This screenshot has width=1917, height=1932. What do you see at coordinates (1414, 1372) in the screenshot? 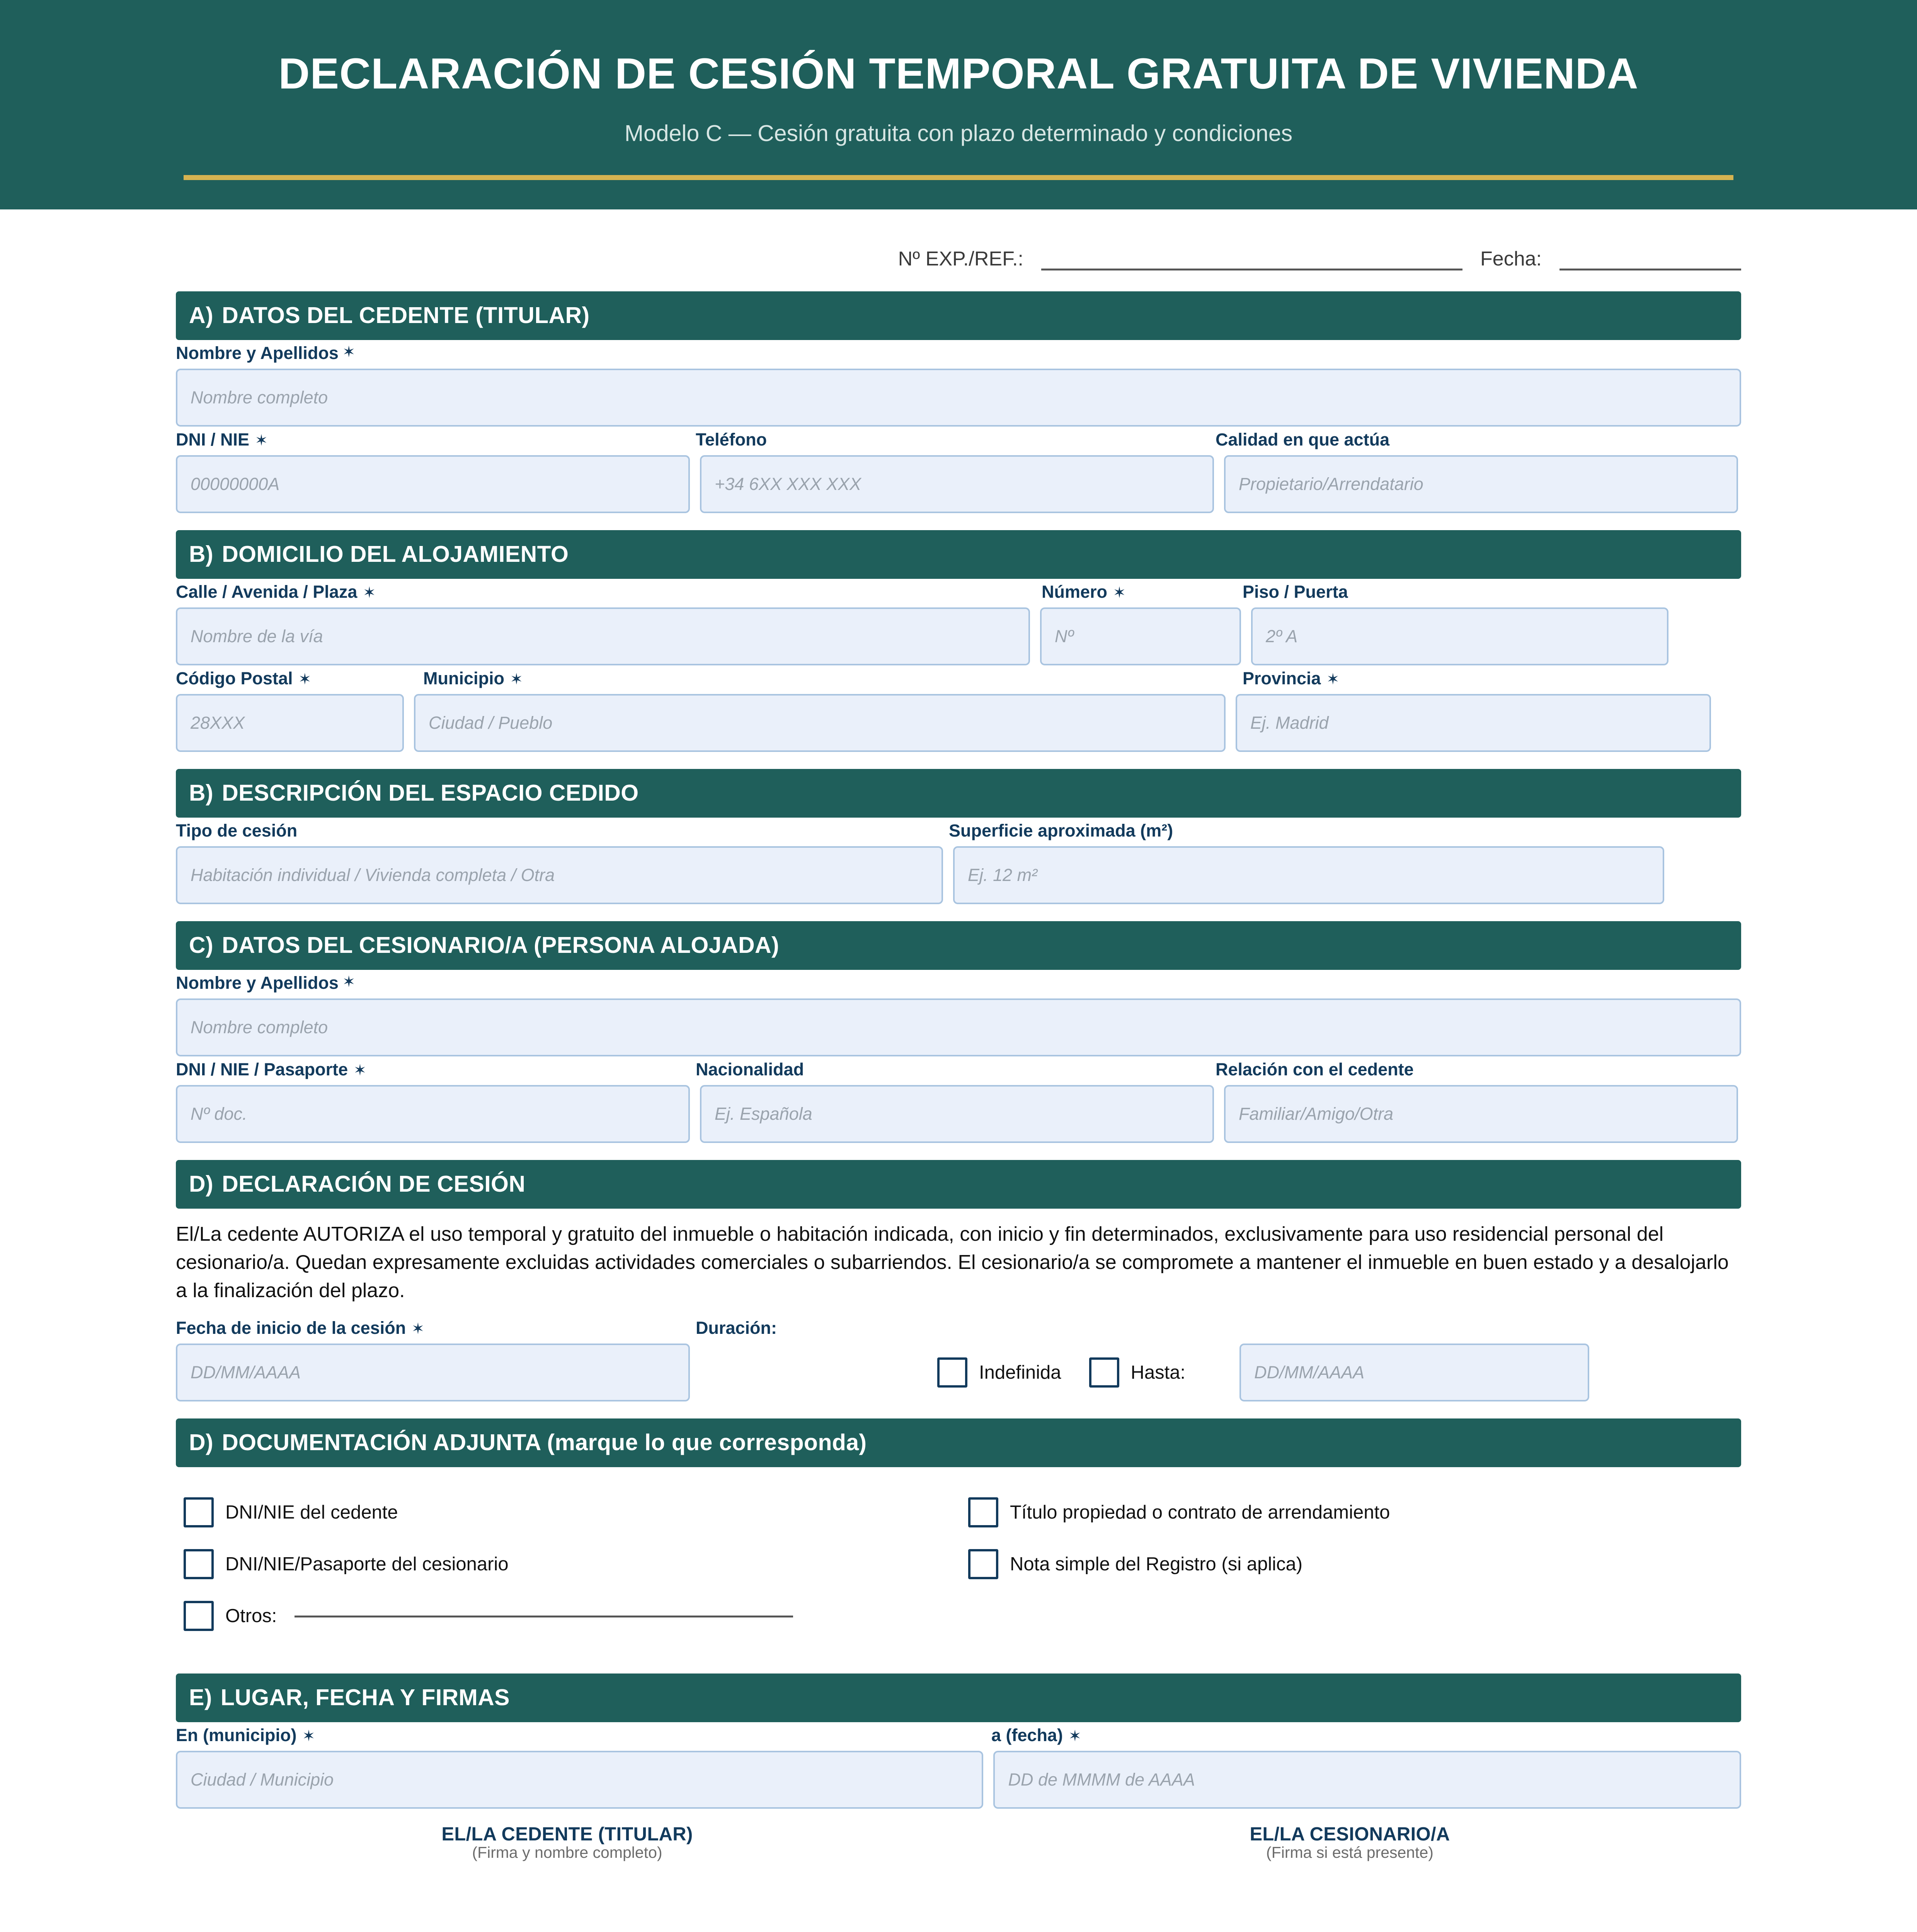
I see `input-fecha-hasta: DD/MM/AAAA` at bounding box center [1414, 1372].